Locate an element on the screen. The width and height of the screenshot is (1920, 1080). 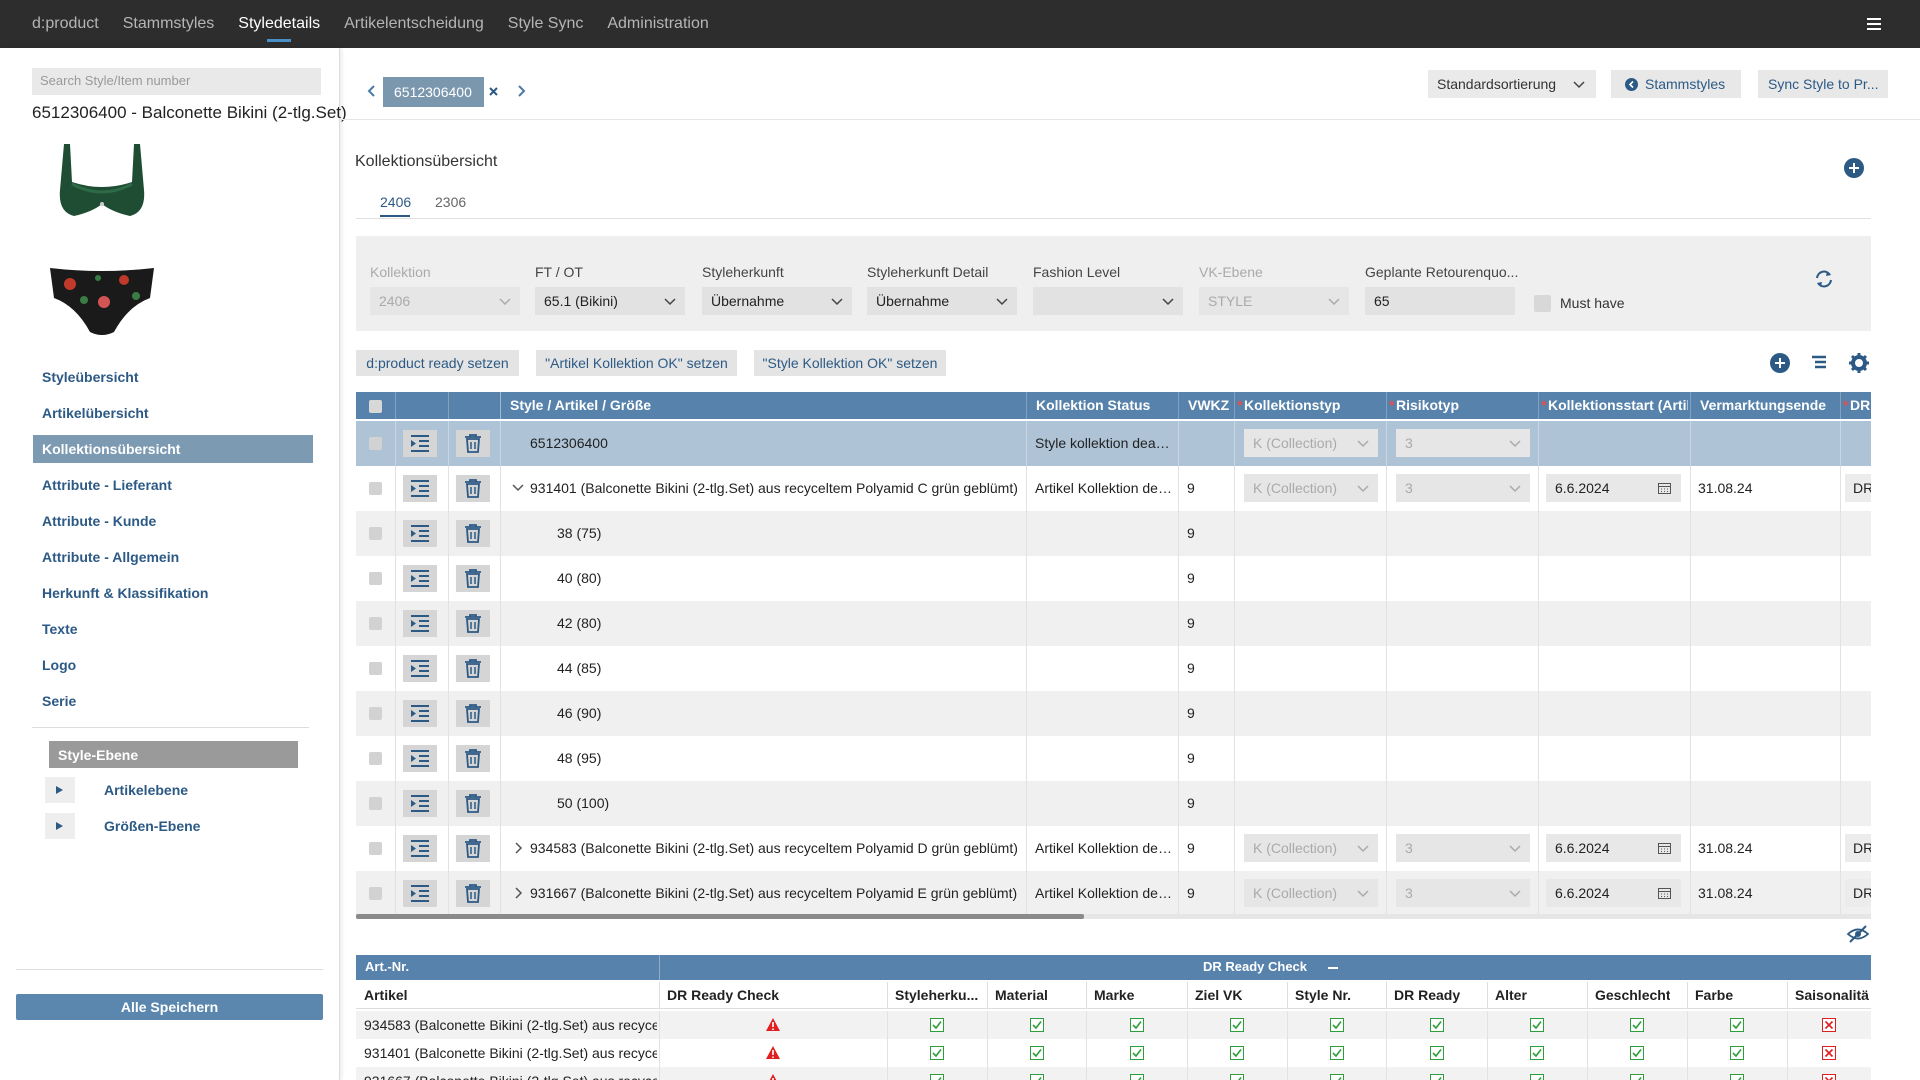
check-column-label: DR Ready is located at coordinates (1427, 995).